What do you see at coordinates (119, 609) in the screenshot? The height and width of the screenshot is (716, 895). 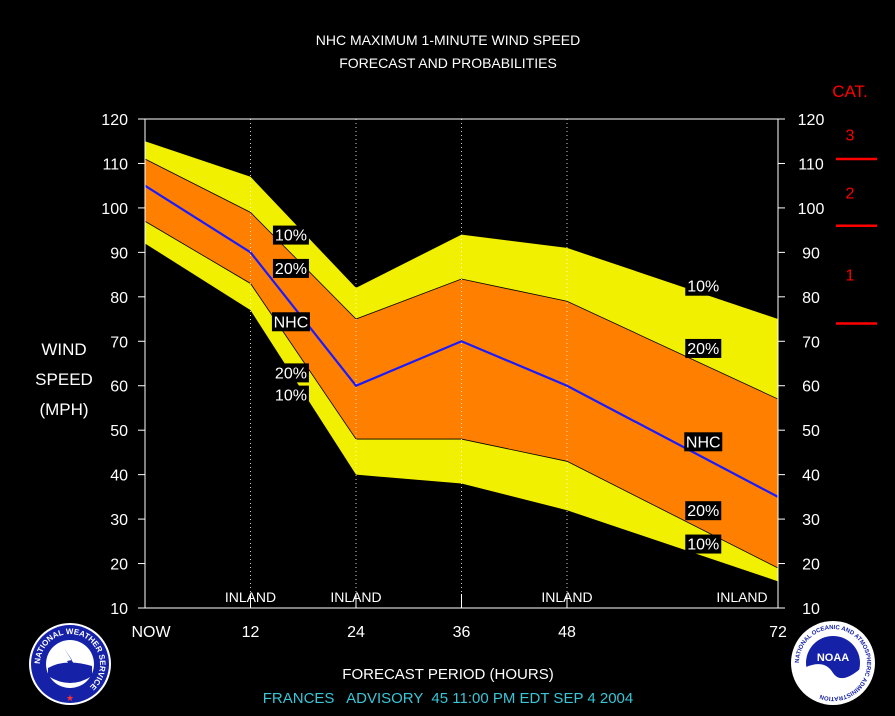 I see `y-tick-label-left-10: 10` at bounding box center [119, 609].